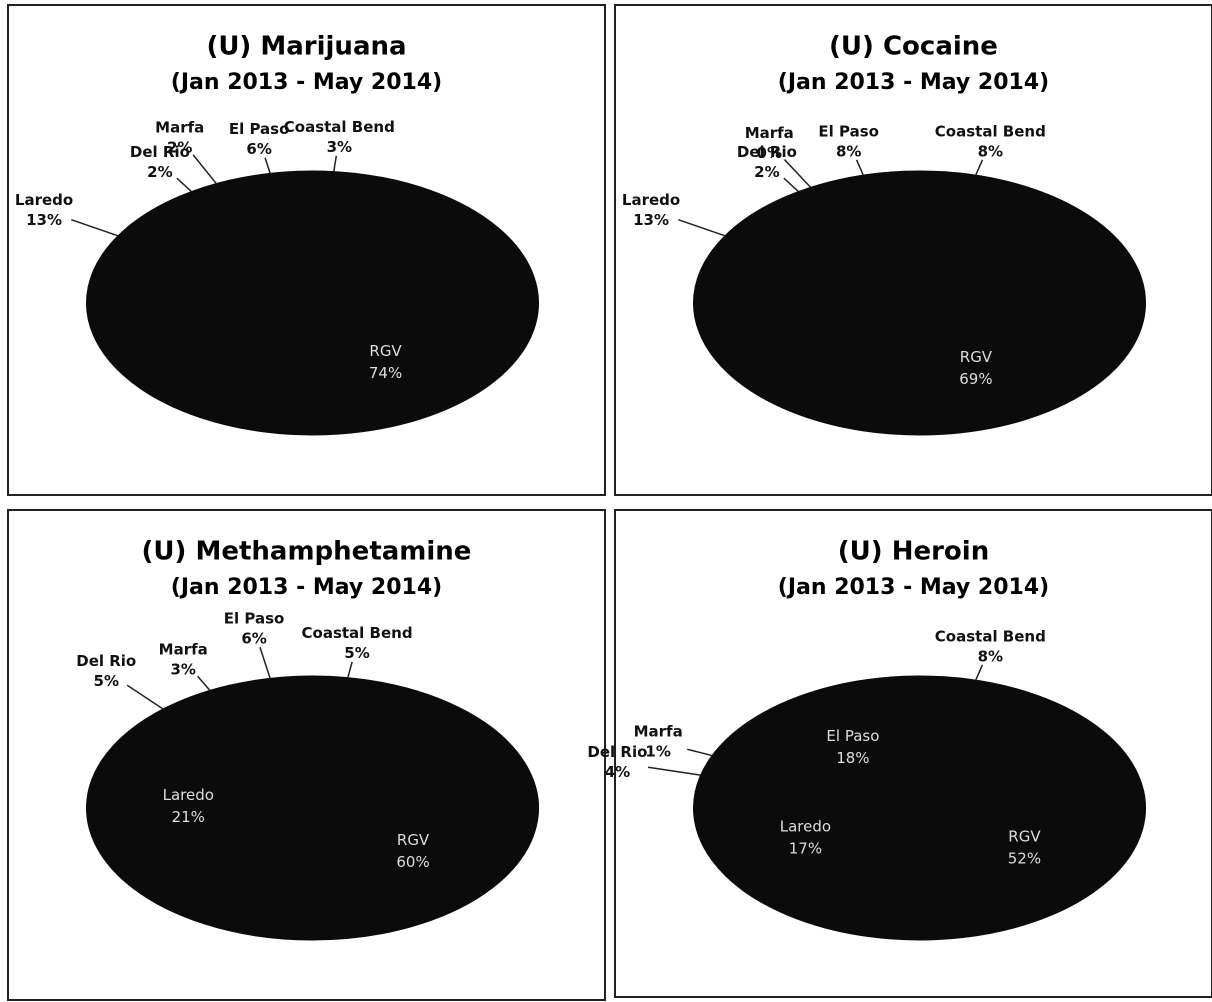 The image size is (1212, 1002). What do you see at coordinates (852, 758) in the screenshot?
I see `slice-value: 18%` at bounding box center [852, 758].